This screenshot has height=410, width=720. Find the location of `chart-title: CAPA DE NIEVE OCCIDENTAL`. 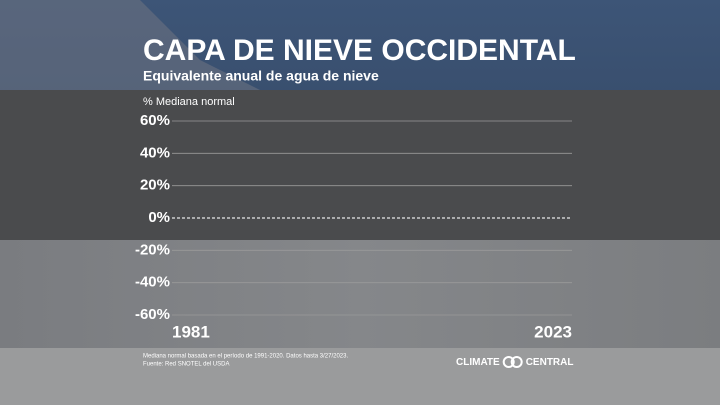

chart-title: CAPA DE NIEVE OCCIDENTAL is located at coordinates (359, 50).